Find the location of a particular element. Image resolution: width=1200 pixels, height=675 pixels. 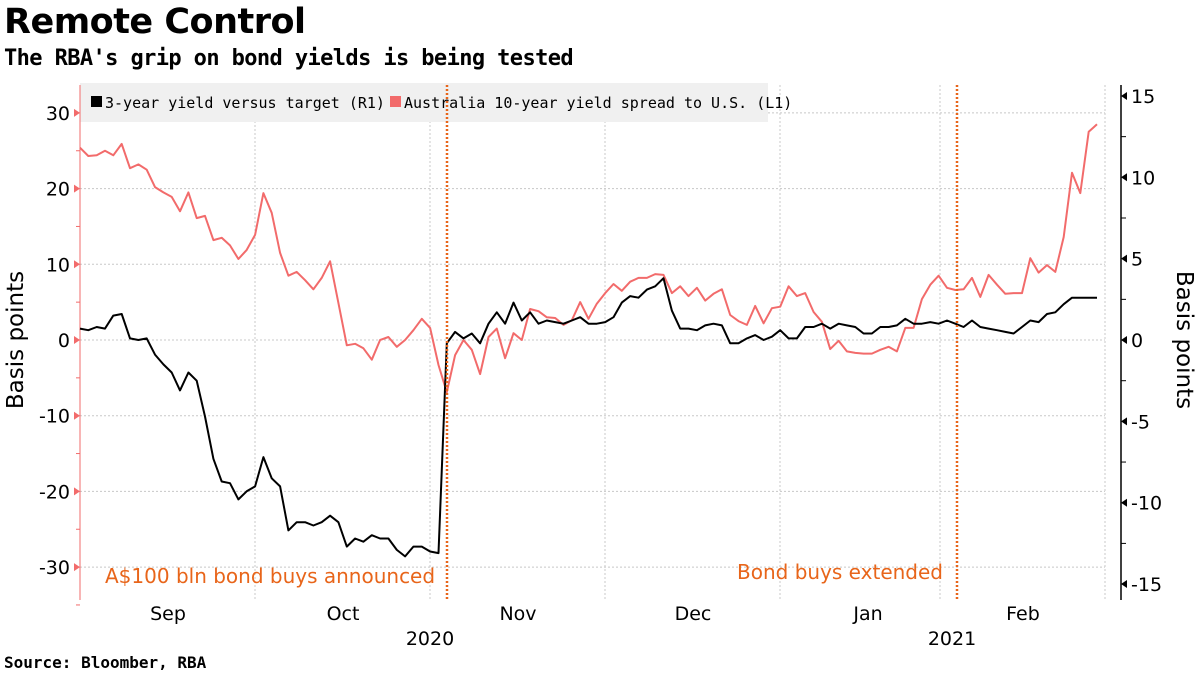

x-month-label: Sep is located at coordinates (168, 614).